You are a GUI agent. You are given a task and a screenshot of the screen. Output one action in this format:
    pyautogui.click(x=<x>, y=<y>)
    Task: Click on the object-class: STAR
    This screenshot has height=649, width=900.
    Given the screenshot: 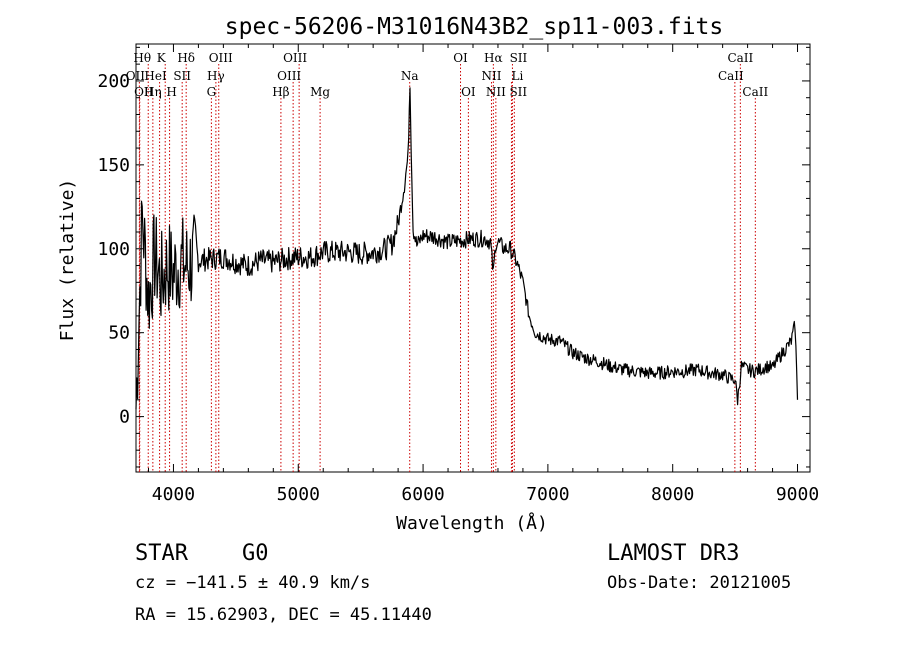 What is the action you would take?
    pyautogui.click(x=162, y=553)
    